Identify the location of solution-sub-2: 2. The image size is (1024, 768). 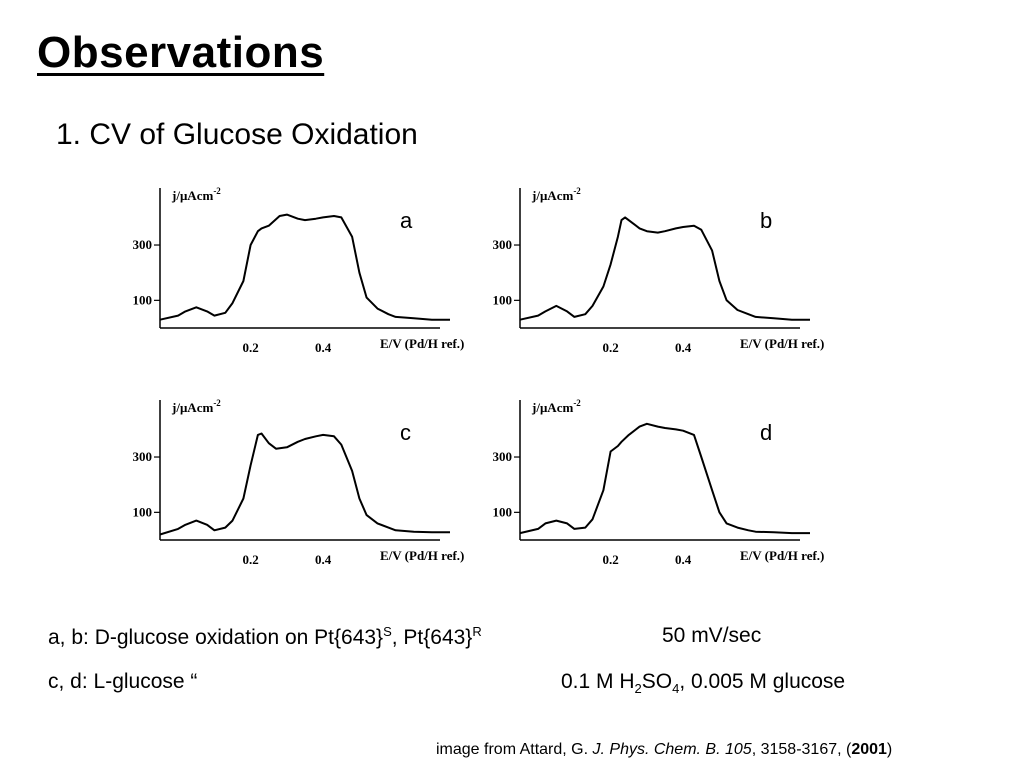
(638, 689).